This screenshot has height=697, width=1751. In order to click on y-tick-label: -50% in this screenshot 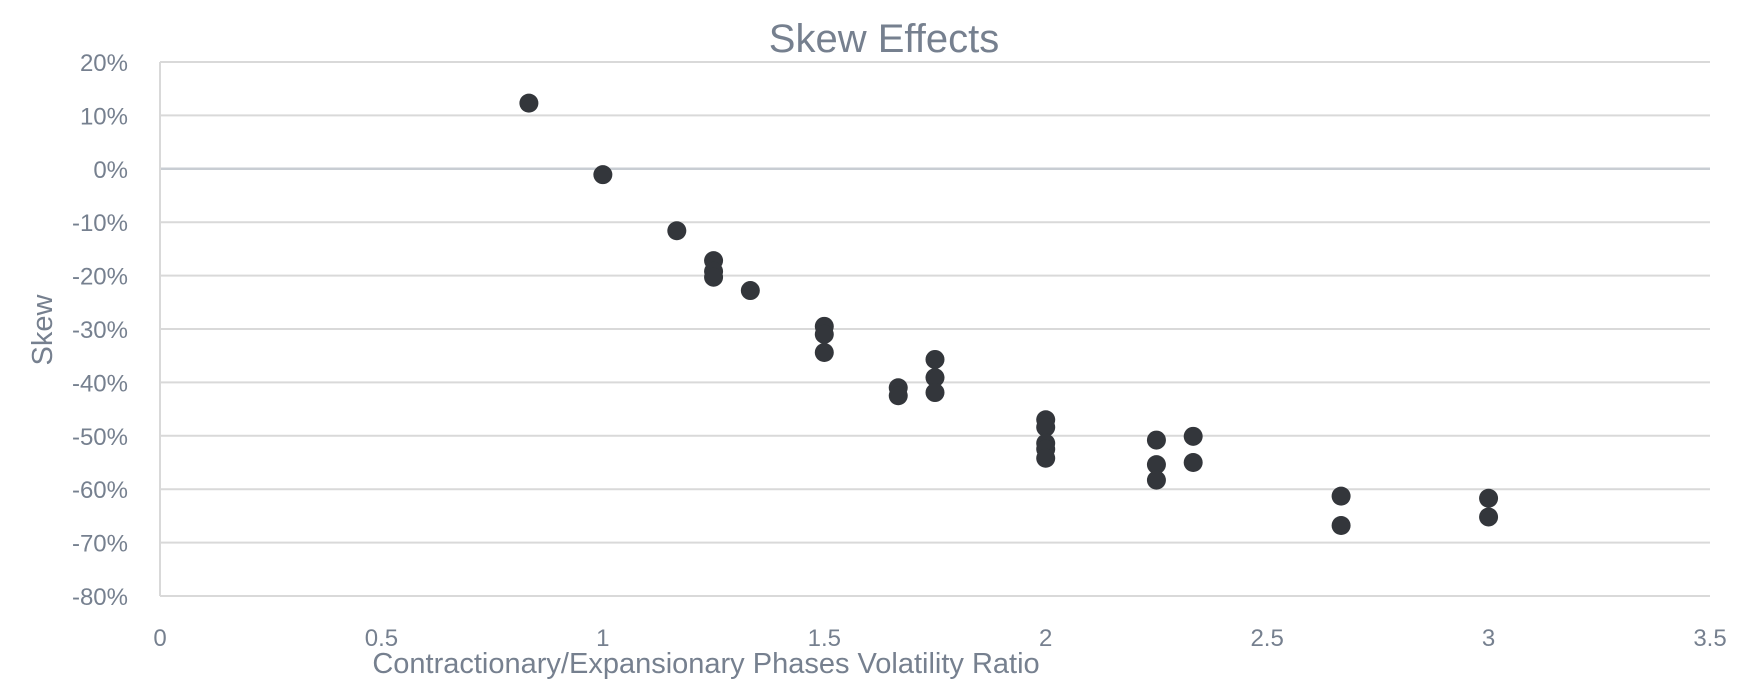, I will do `click(100, 437)`.